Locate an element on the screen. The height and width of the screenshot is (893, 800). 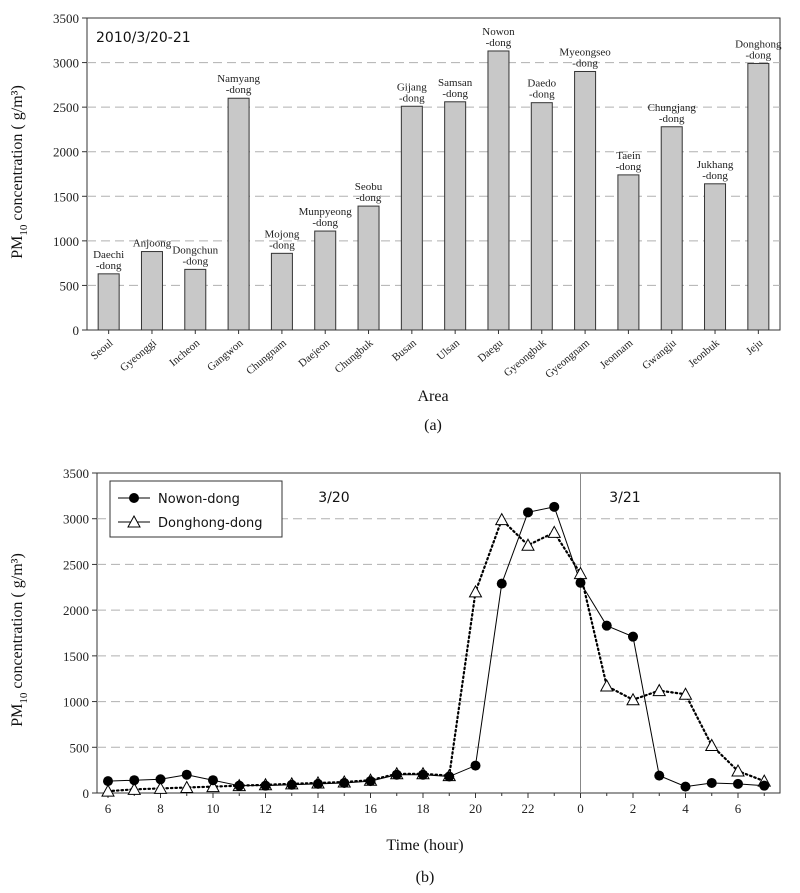
chart-b-x-tick-label: 0 is located at coordinates (580, 808).